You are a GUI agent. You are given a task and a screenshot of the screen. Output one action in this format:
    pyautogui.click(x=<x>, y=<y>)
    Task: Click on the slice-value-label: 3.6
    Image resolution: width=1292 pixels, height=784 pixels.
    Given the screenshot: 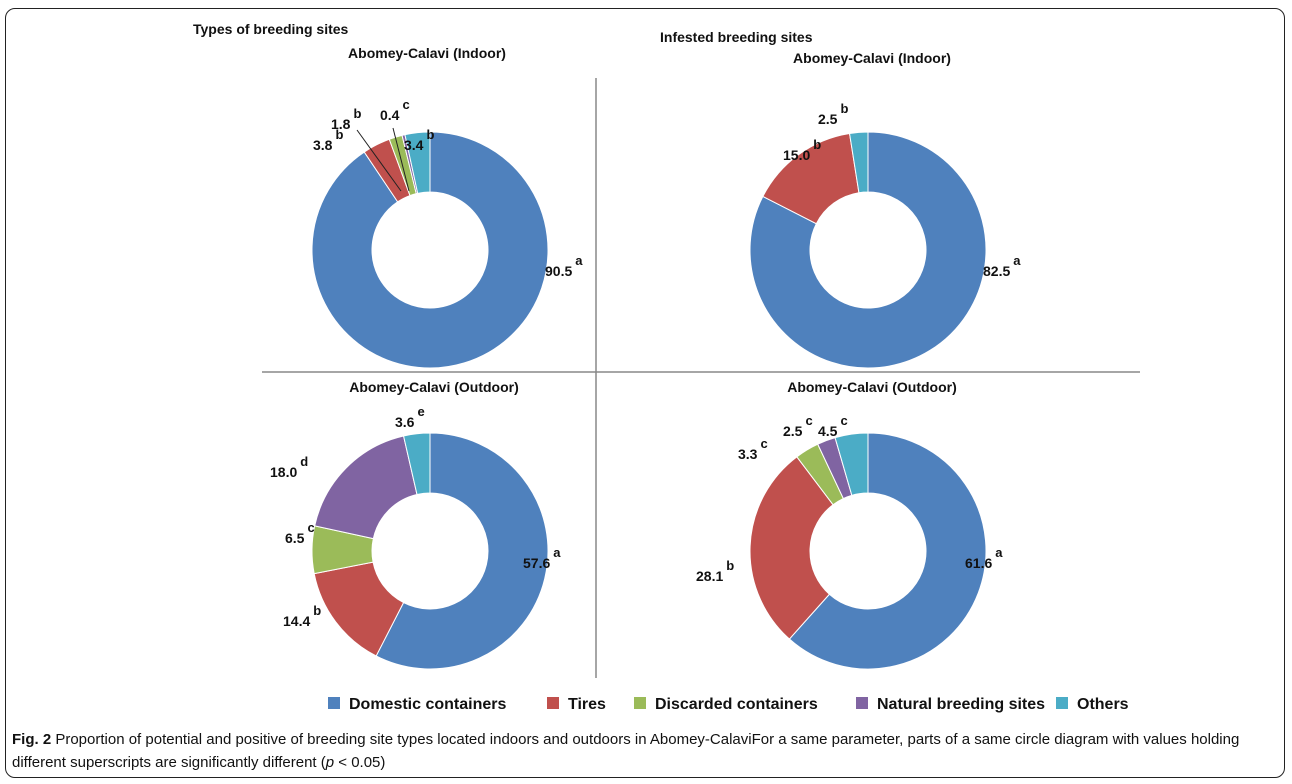 What is the action you would take?
    pyautogui.click(x=405, y=422)
    